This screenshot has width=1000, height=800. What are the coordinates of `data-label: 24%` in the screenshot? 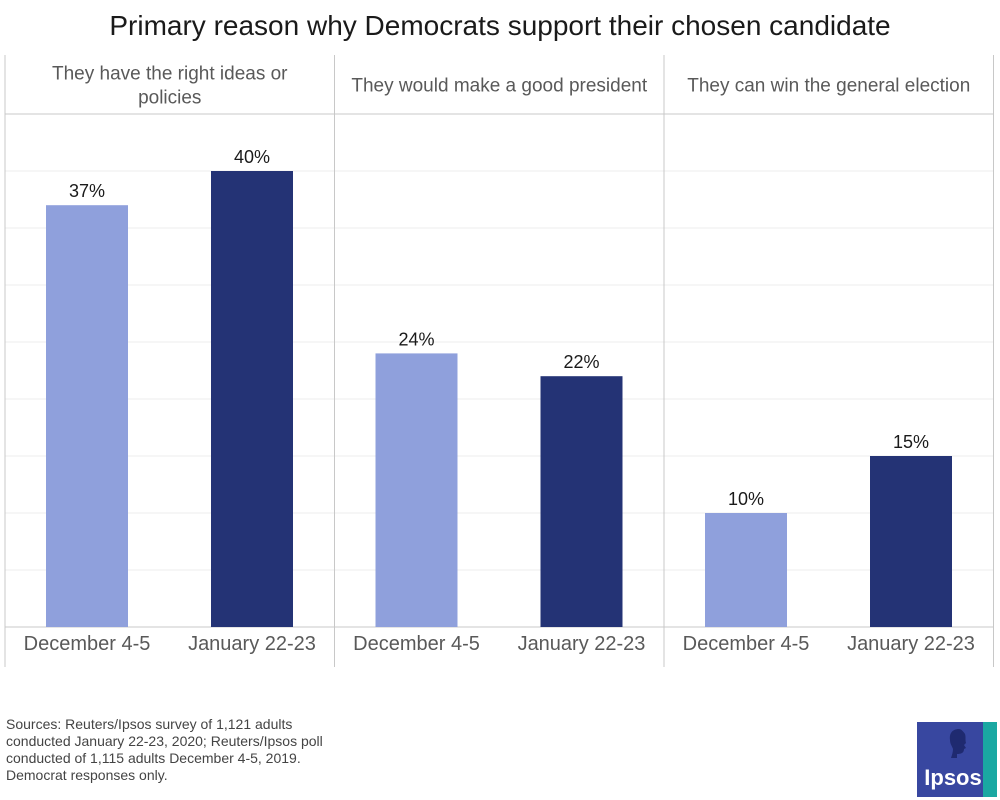 It's located at (416, 339).